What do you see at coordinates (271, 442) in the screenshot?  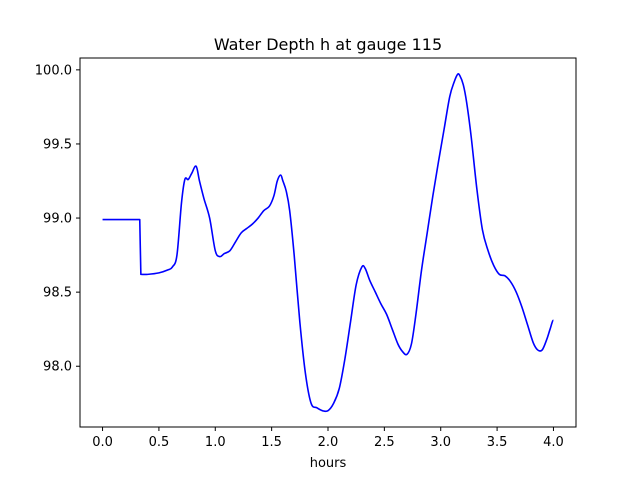 I see `x-tick-label: 1.5` at bounding box center [271, 442].